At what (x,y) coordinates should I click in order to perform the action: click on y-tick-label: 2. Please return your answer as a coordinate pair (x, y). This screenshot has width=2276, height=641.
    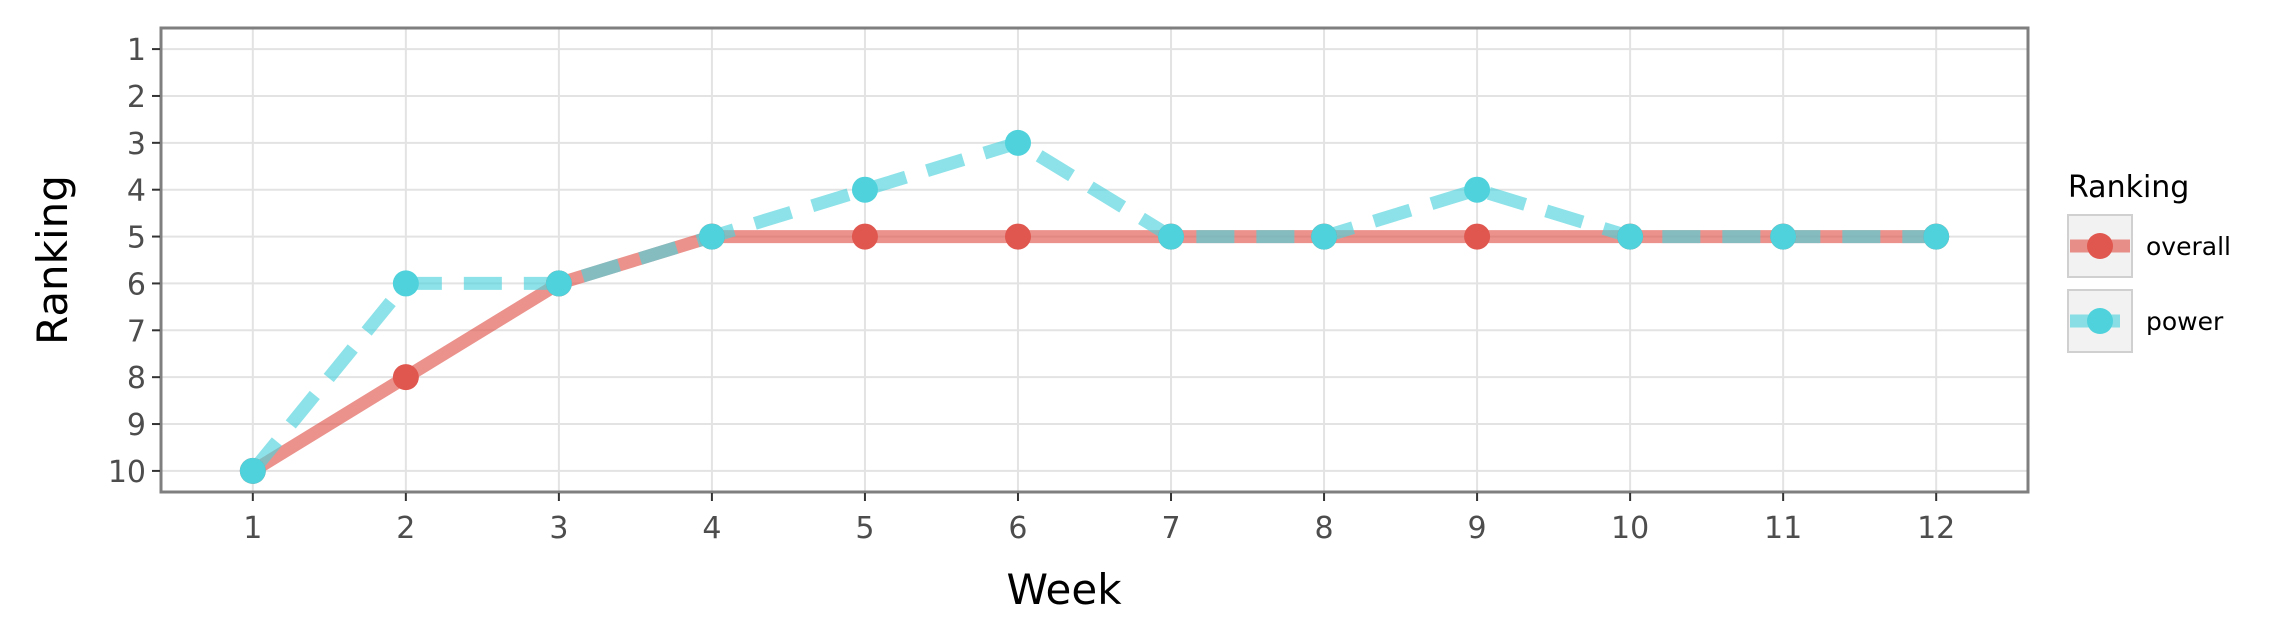
    Looking at the image, I should click on (136, 97).